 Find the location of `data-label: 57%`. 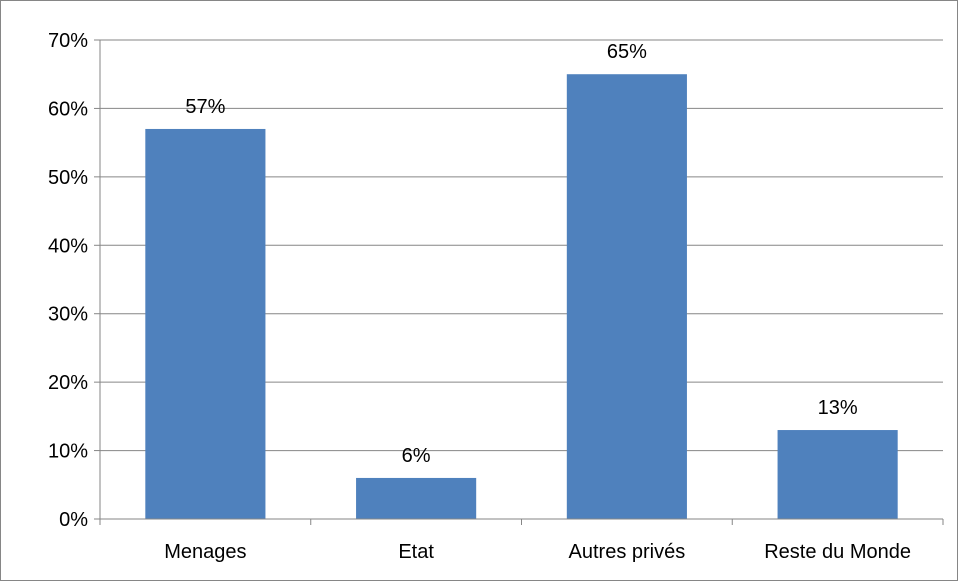

data-label: 57% is located at coordinates (205, 107).